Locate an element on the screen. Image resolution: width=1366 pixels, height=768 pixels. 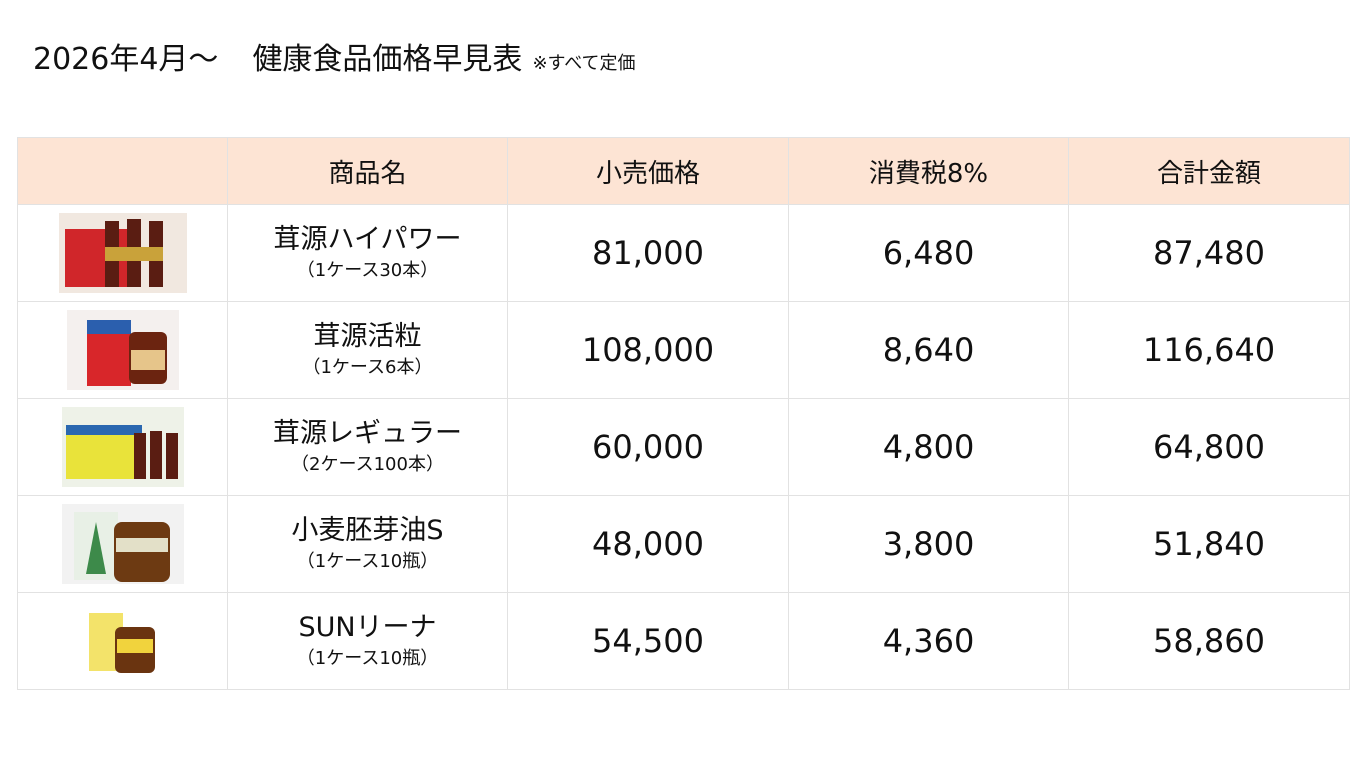
image-header is located at coordinates (122, 171).